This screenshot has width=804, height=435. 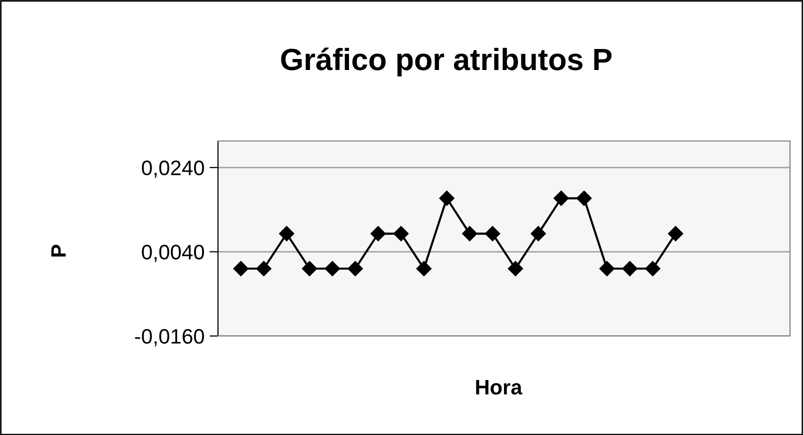 I want to click on chart-title: Gráfico por atributos P, so click(x=446, y=62).